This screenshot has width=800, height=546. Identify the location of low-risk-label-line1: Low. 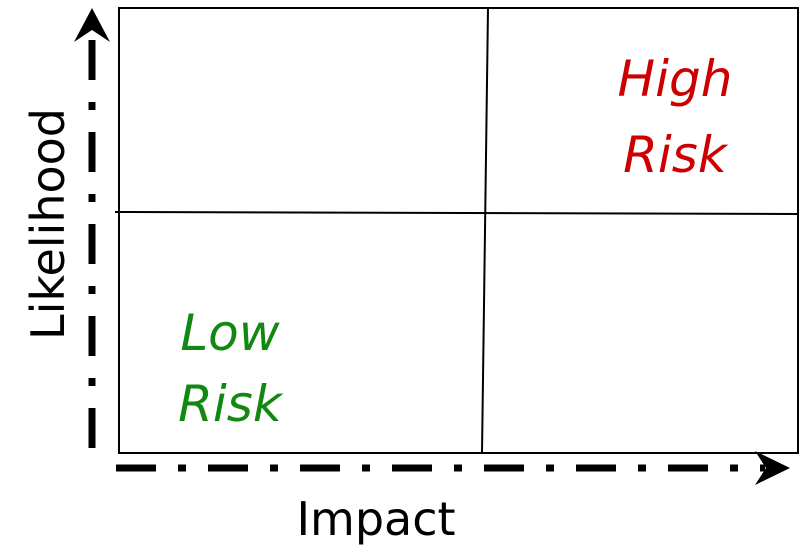
(229, 333).